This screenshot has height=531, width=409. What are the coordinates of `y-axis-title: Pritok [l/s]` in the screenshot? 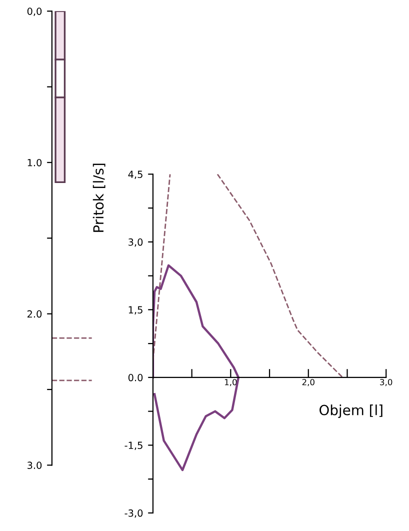 It's located at (99, 198).